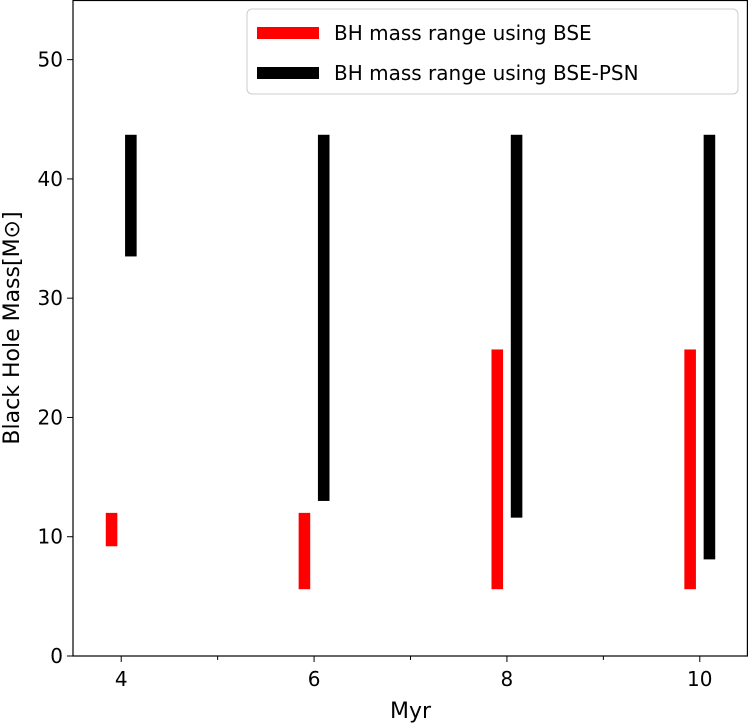 The height and width of the screenshot is (723, 748). Describe the element at coordinates (50, 417) in the screenshot. I see `y-tick-label: 20` at that location.